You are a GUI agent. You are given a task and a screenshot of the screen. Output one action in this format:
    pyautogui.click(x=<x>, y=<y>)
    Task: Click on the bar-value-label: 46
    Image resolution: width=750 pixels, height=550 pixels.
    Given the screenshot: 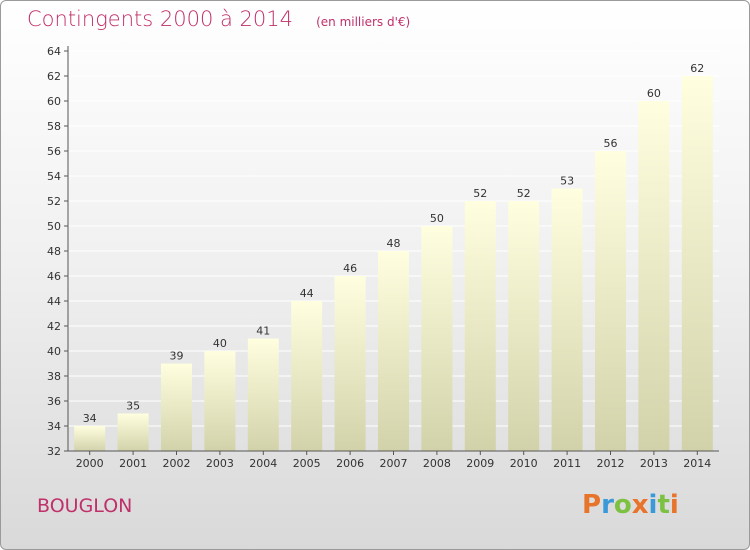 What is the action you would take?
    pyautogui.click(x=350, y=268)
    